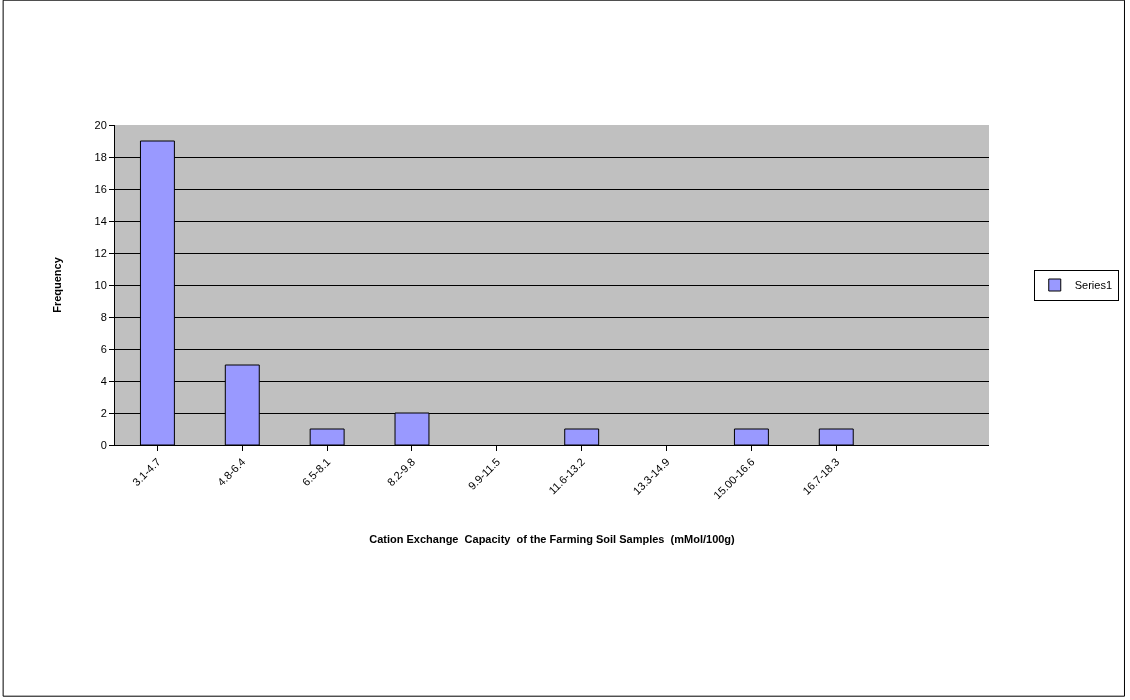 This screenshot has height=700, width=1130. What do you see at coordinates (103, 316) in the screenshot?
I see `y-tick-label: 8` at bounding box center [103, 316].